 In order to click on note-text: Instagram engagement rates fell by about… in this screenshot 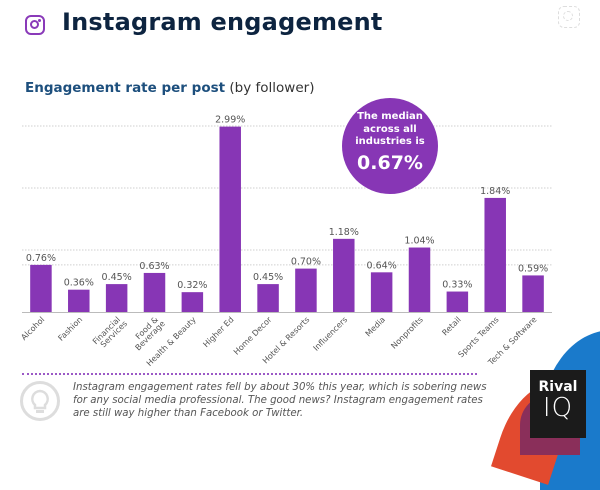, I will do `click(280, 400)`.